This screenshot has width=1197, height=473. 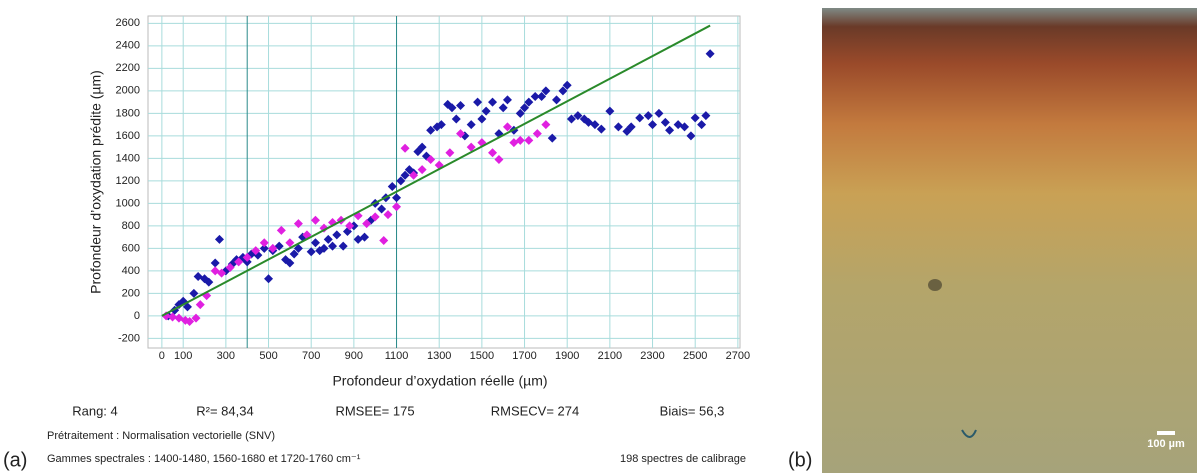 I want to click on x-tick-label: 100, so click(x=183, y=356).